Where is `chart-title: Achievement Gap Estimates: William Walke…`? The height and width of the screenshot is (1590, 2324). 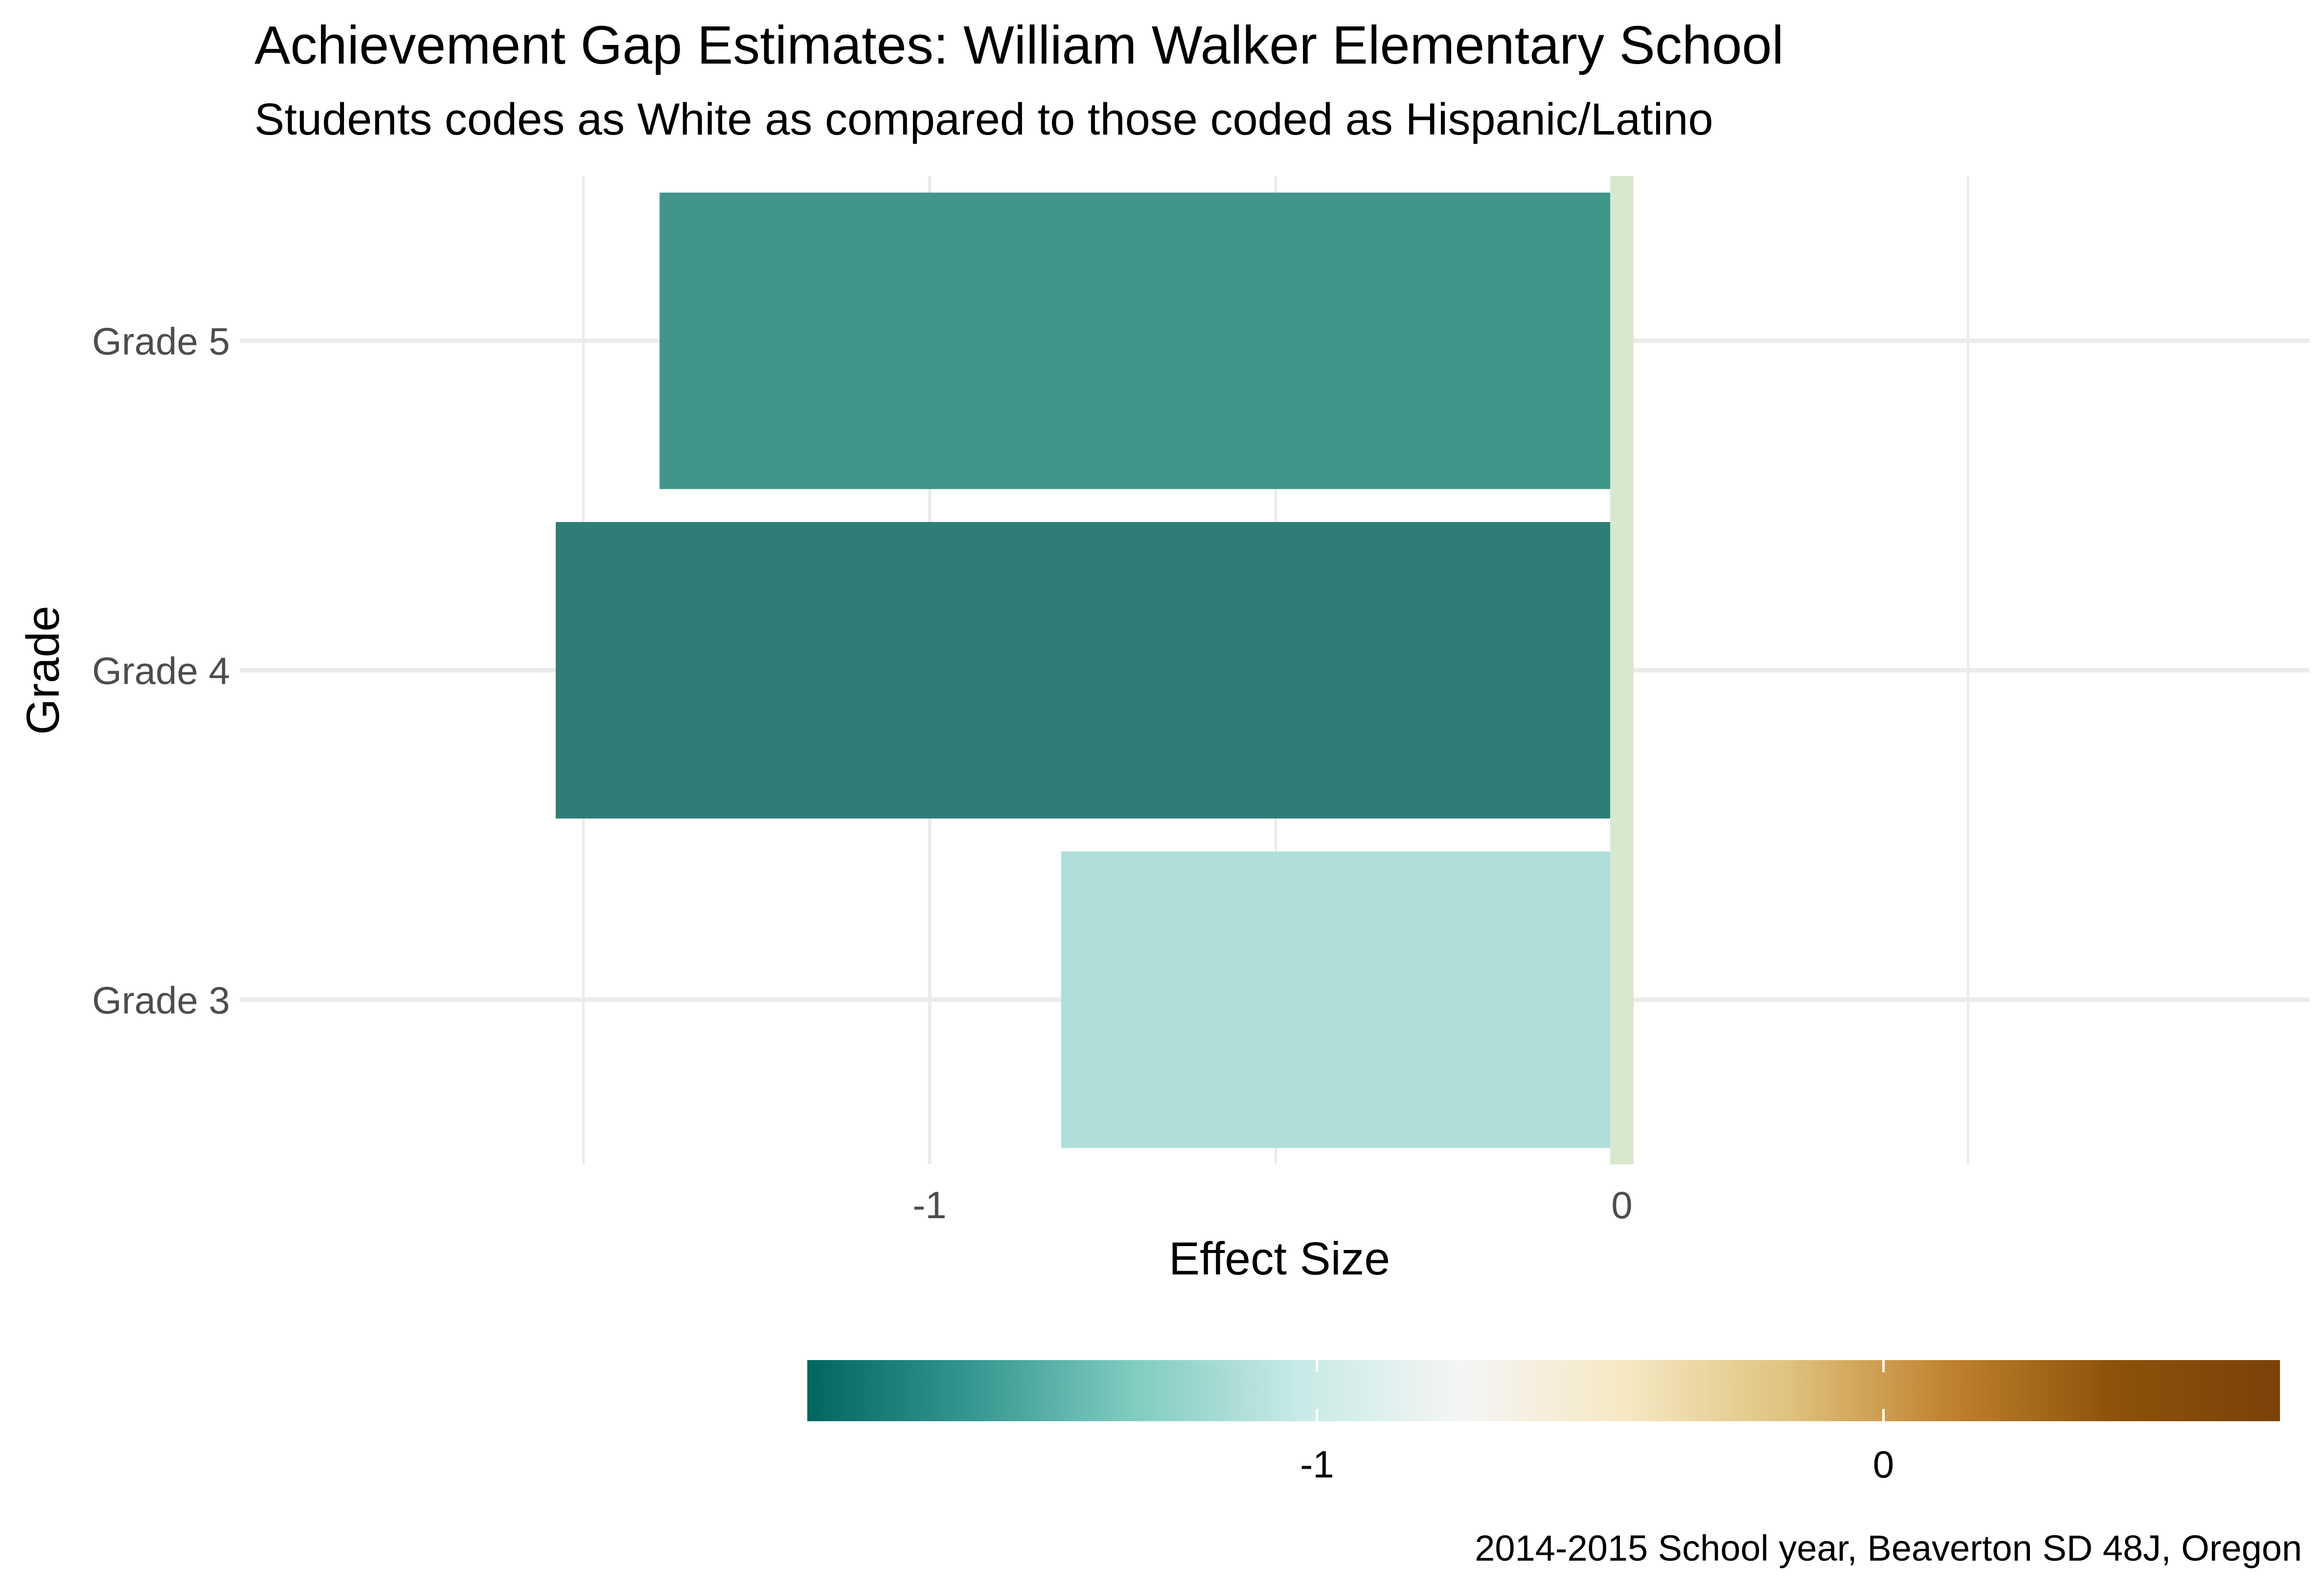
chart-title: Achievement Gap Estimates: William Walke… is located at coordinates (1019, 45).